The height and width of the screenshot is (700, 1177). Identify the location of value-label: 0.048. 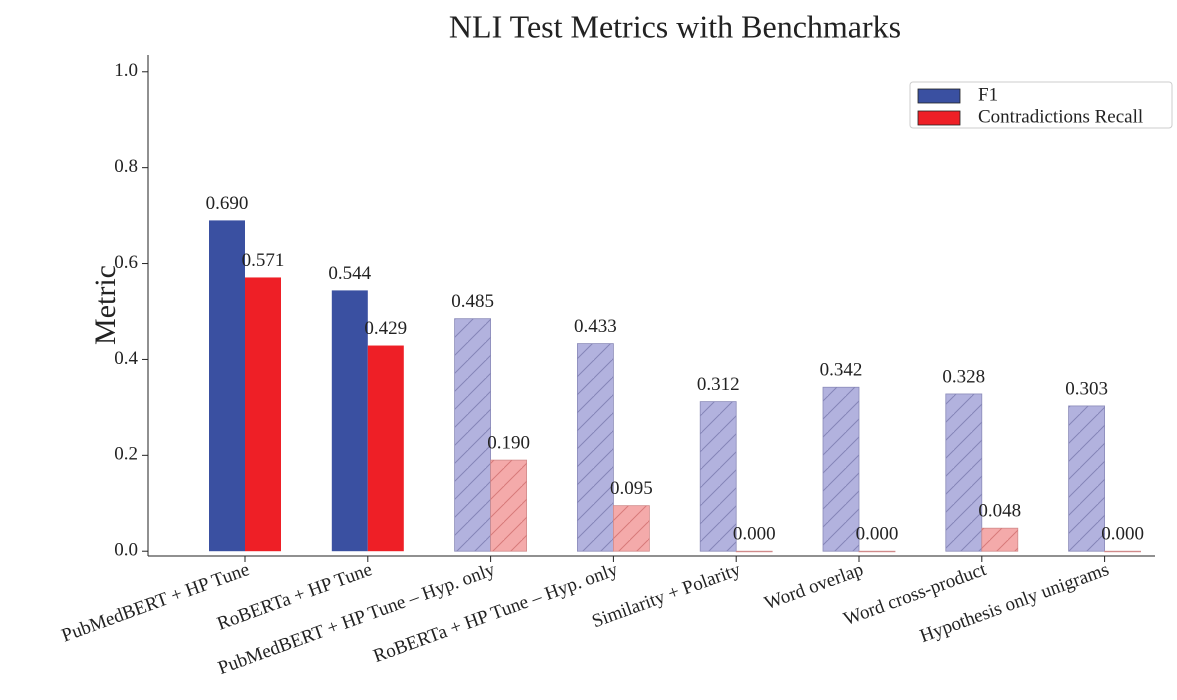
(999, 511).